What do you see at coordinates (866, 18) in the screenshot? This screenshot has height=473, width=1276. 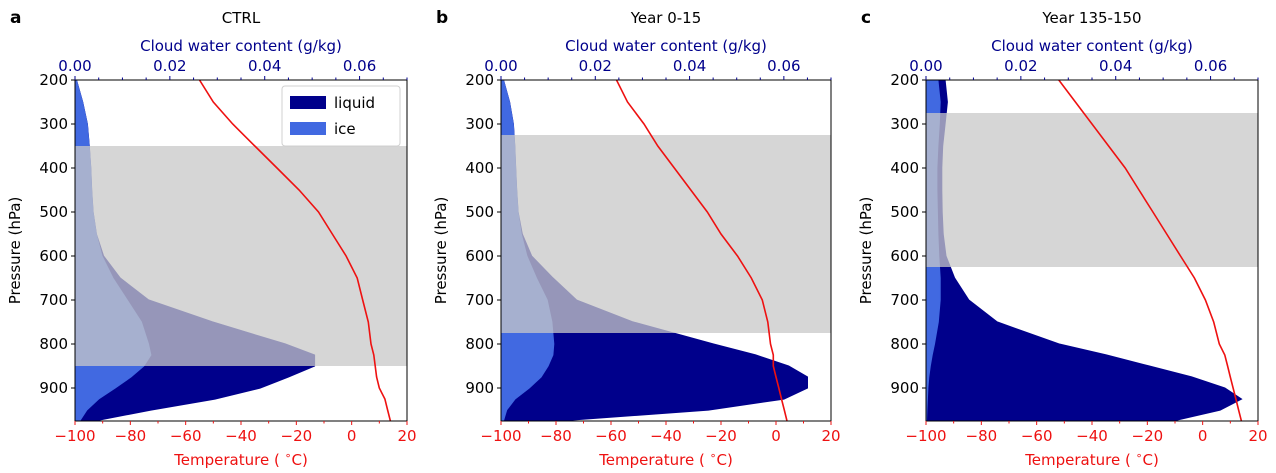 I see `panel-letter: c` at bounding box center [866, 18].